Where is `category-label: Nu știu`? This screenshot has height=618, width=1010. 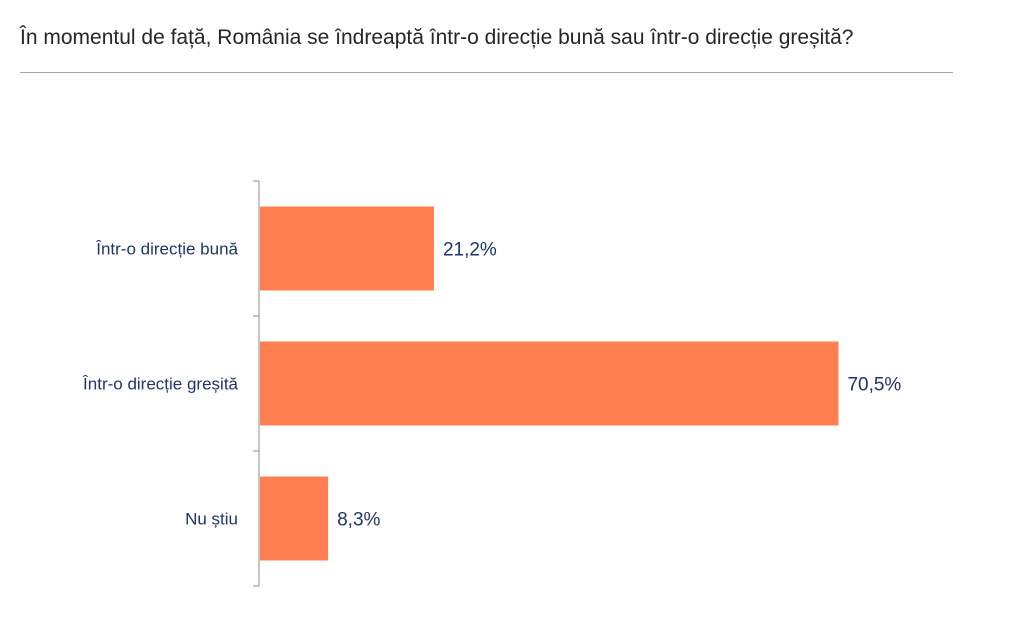
category-label: Nu știu is located at coordinates (211, 519).